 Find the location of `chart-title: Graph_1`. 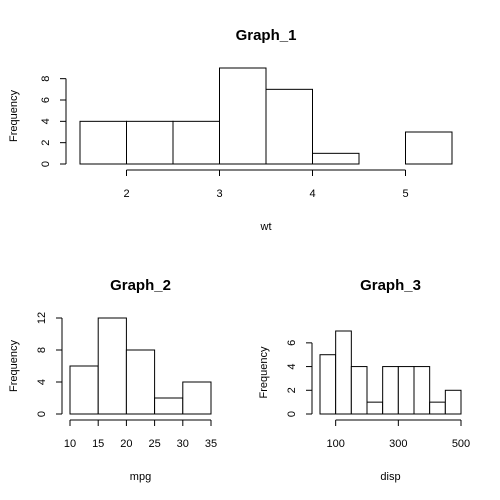

chart-title: Graph_1 is located at coordinates (266, 35).